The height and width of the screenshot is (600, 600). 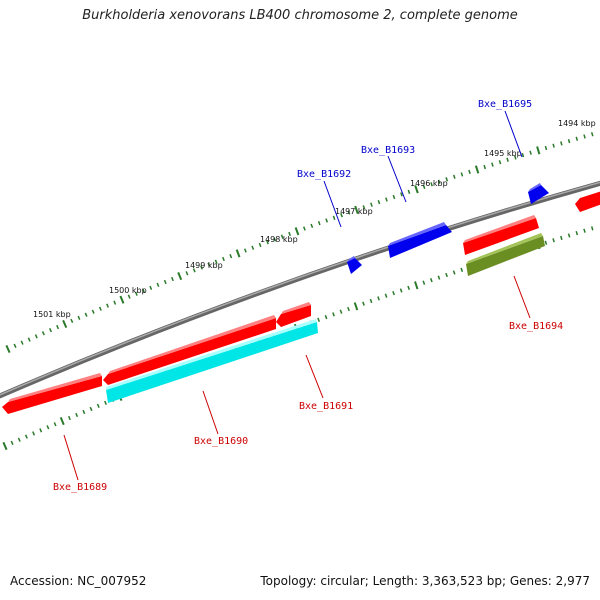 I want to click on gene-right-edge, so click(x=587, y=201).